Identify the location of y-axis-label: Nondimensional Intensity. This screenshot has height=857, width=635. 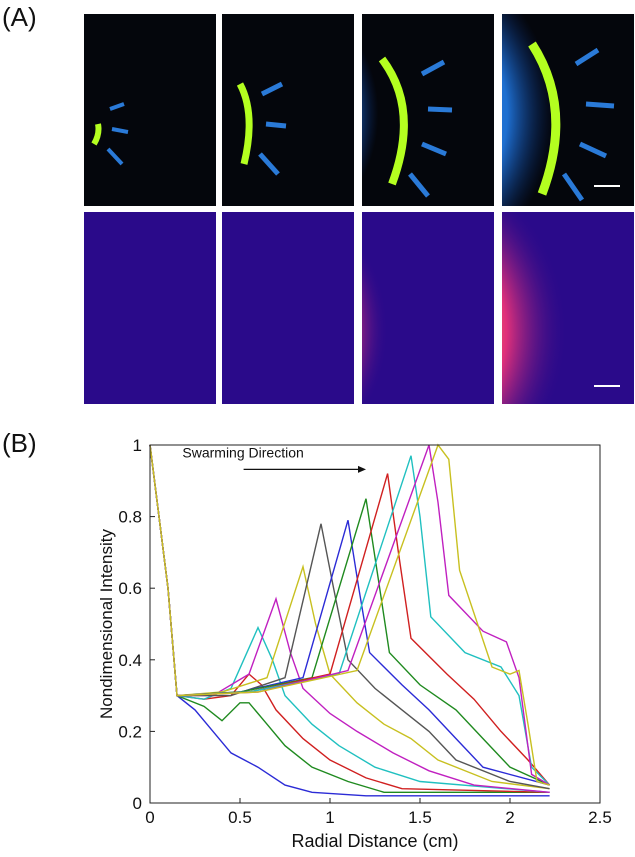
(106, 624).